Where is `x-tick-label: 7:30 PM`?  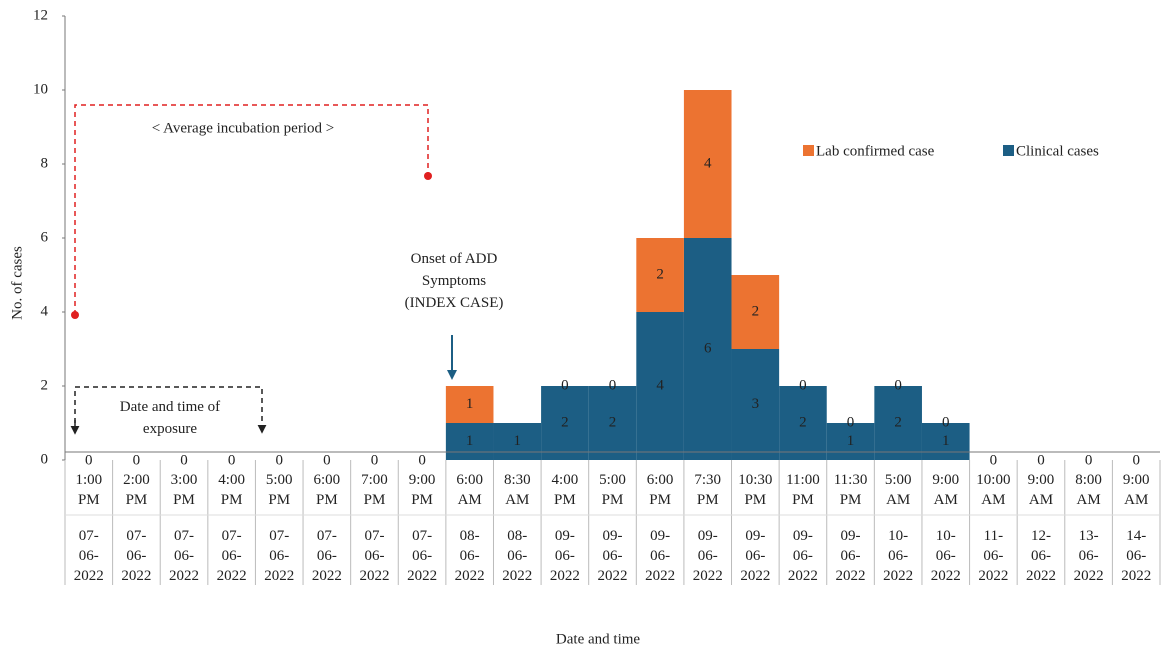 x-tick-label: 7:30 PM is located at coordinates (707, 490).